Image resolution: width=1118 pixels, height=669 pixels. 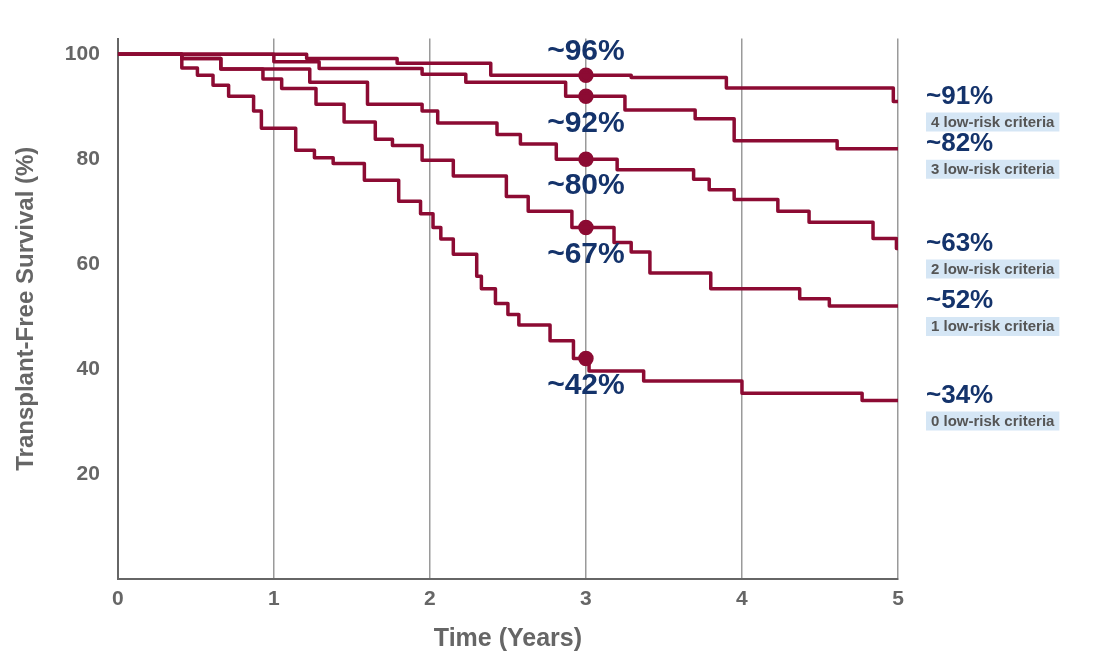 I want to click on y-tick-label: 80, so click(x=88, y=158).